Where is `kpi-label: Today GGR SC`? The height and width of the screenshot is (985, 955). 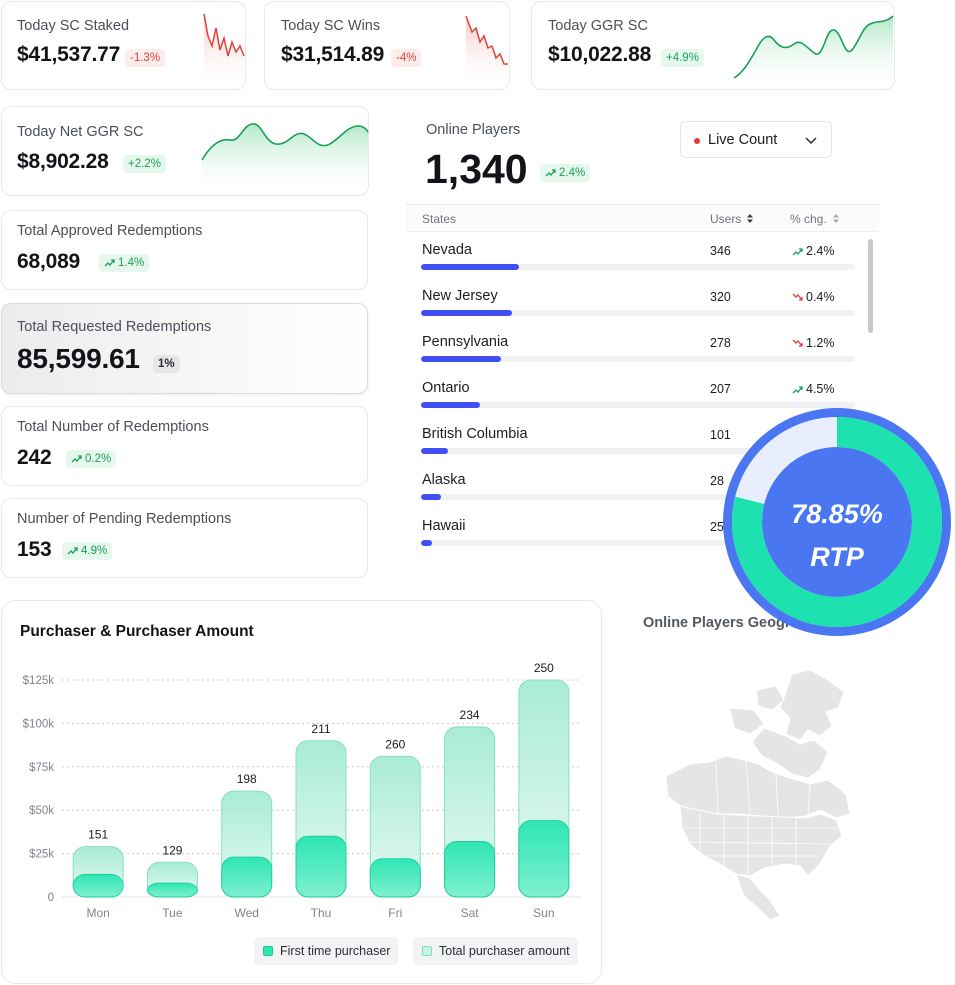 kpi-label: Today GGR SC is located at coordinates (598, 26).